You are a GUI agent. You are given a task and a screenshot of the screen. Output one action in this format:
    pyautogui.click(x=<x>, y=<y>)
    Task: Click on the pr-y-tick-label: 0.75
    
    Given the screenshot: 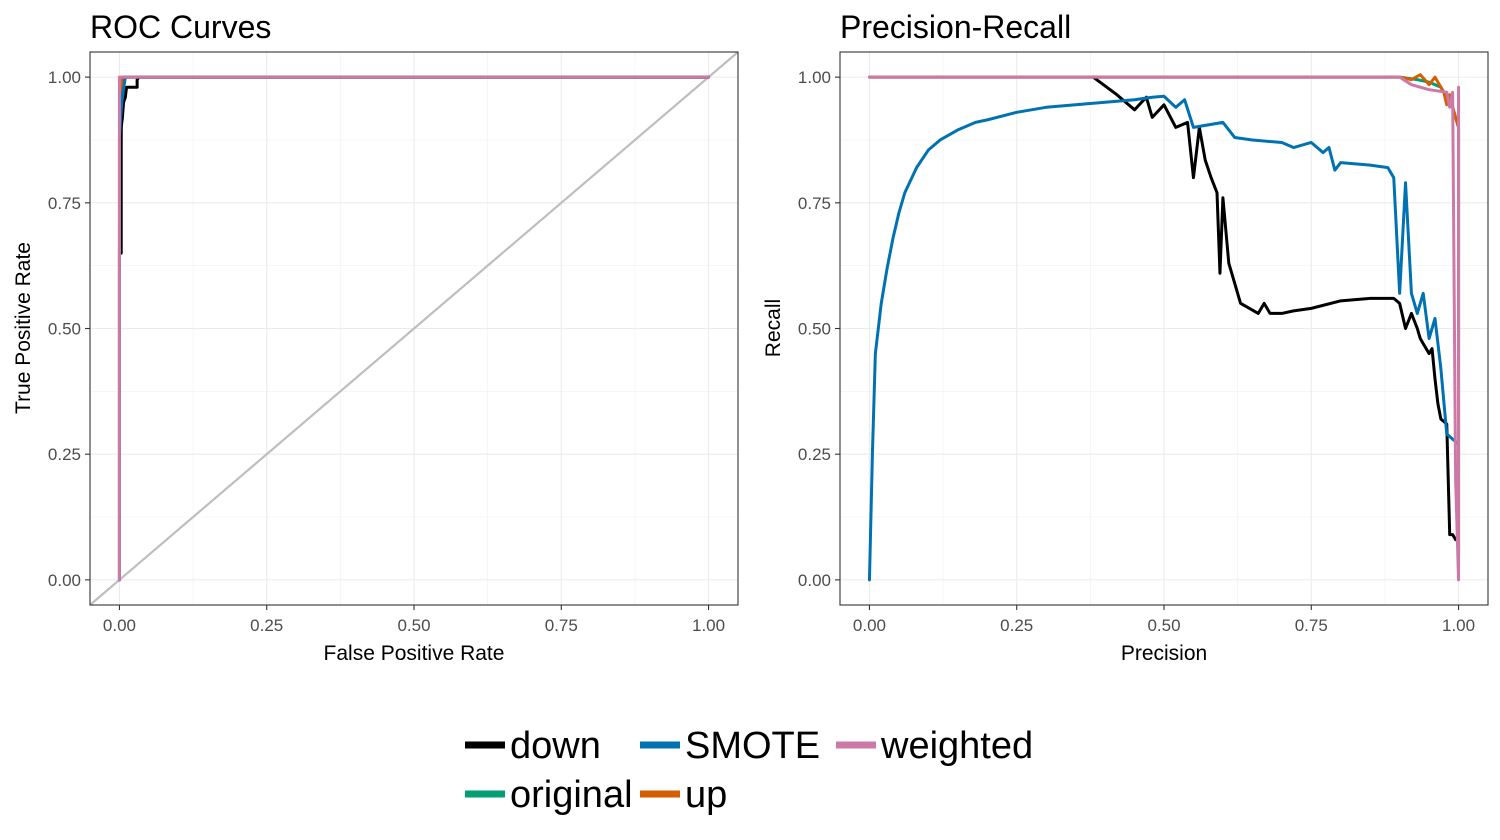 What is the action you would take?
    pyautogui.click(x=814, y=203)
    